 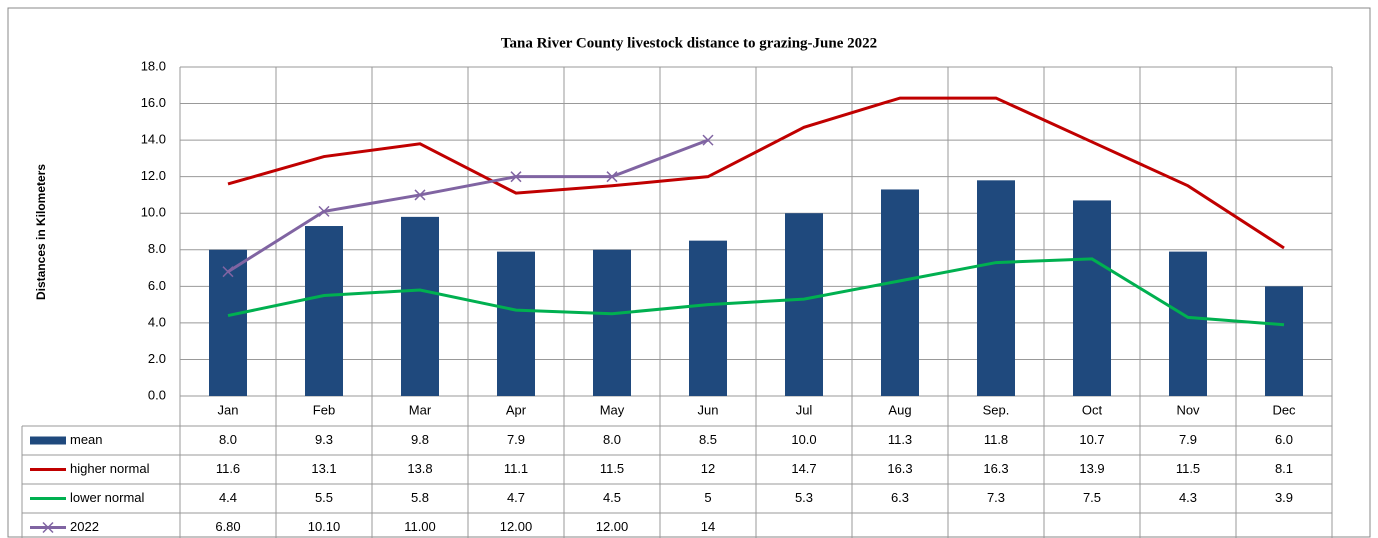 I want to click on table-cell: 11.1, so click(x=516, y=468).